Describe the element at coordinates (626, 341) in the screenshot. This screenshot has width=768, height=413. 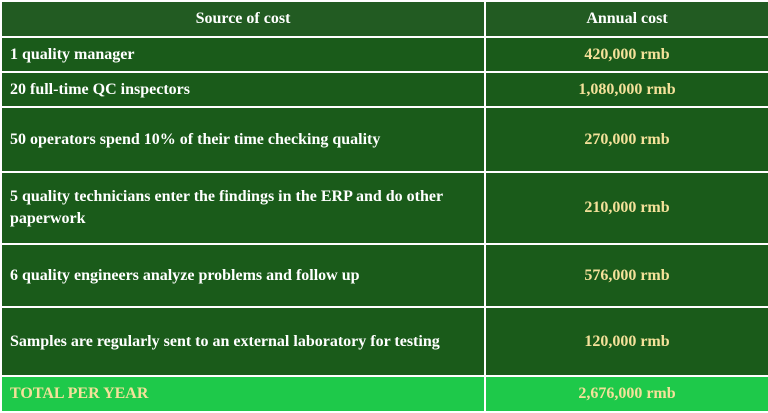
I see `row-cost: 120,000 rmb` at that location.